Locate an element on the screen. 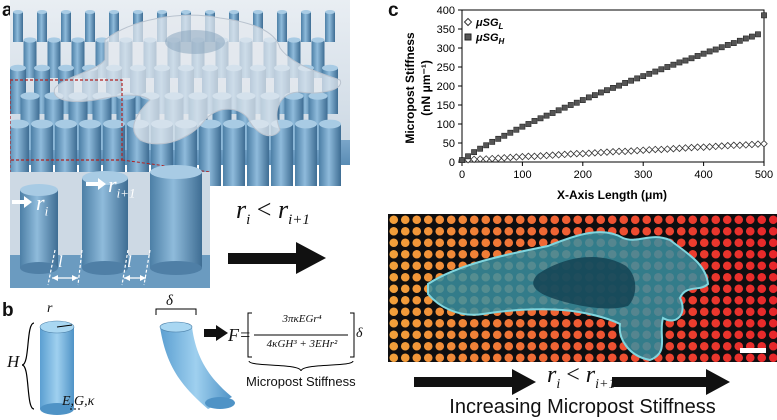 The width and height of the screenshot is (777, 420). series-H is located at coordinates (613, 87).